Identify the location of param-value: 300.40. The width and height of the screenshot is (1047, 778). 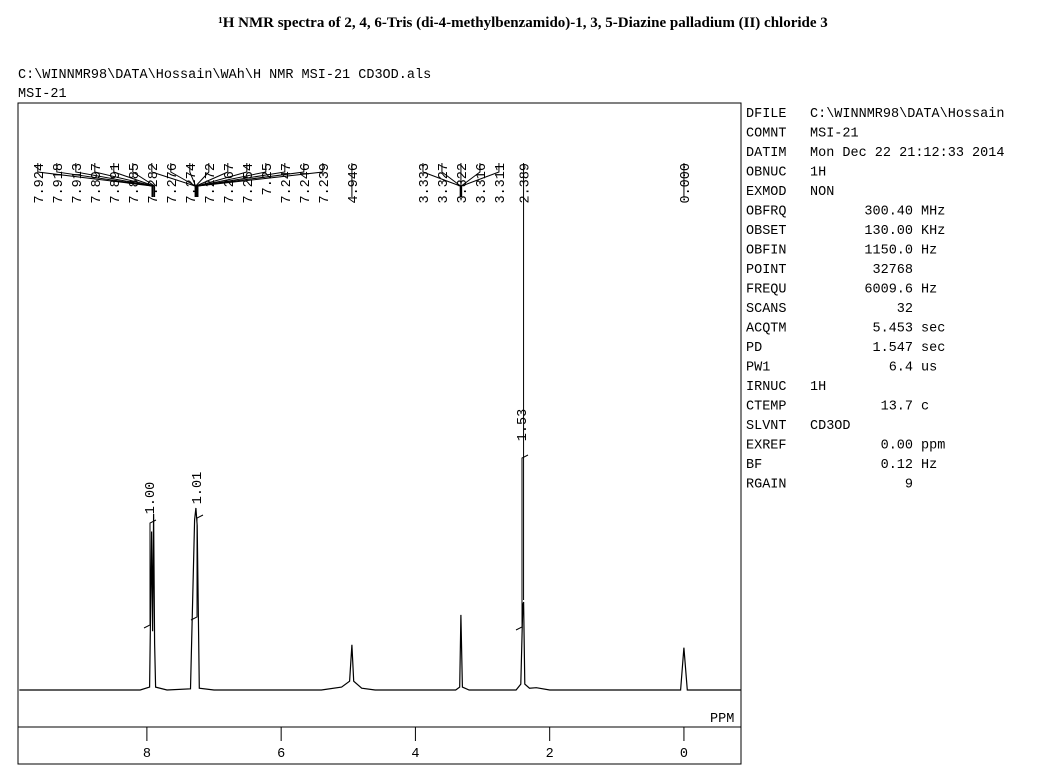
(888, 212).